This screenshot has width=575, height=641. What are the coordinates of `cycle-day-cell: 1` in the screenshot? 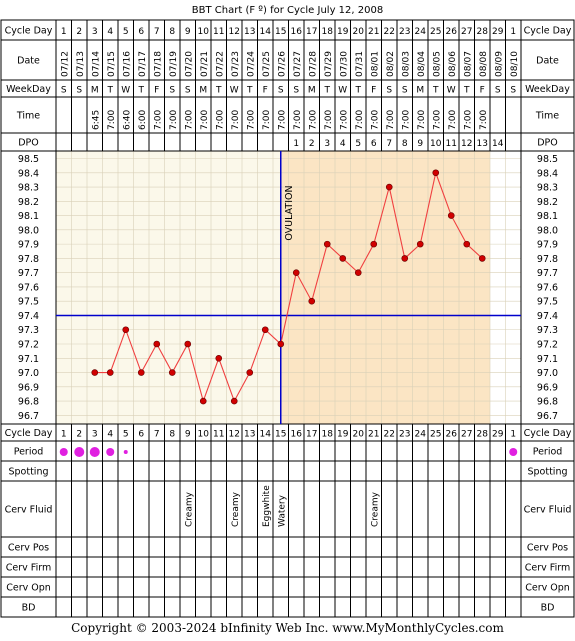 It's located at (64, 32).